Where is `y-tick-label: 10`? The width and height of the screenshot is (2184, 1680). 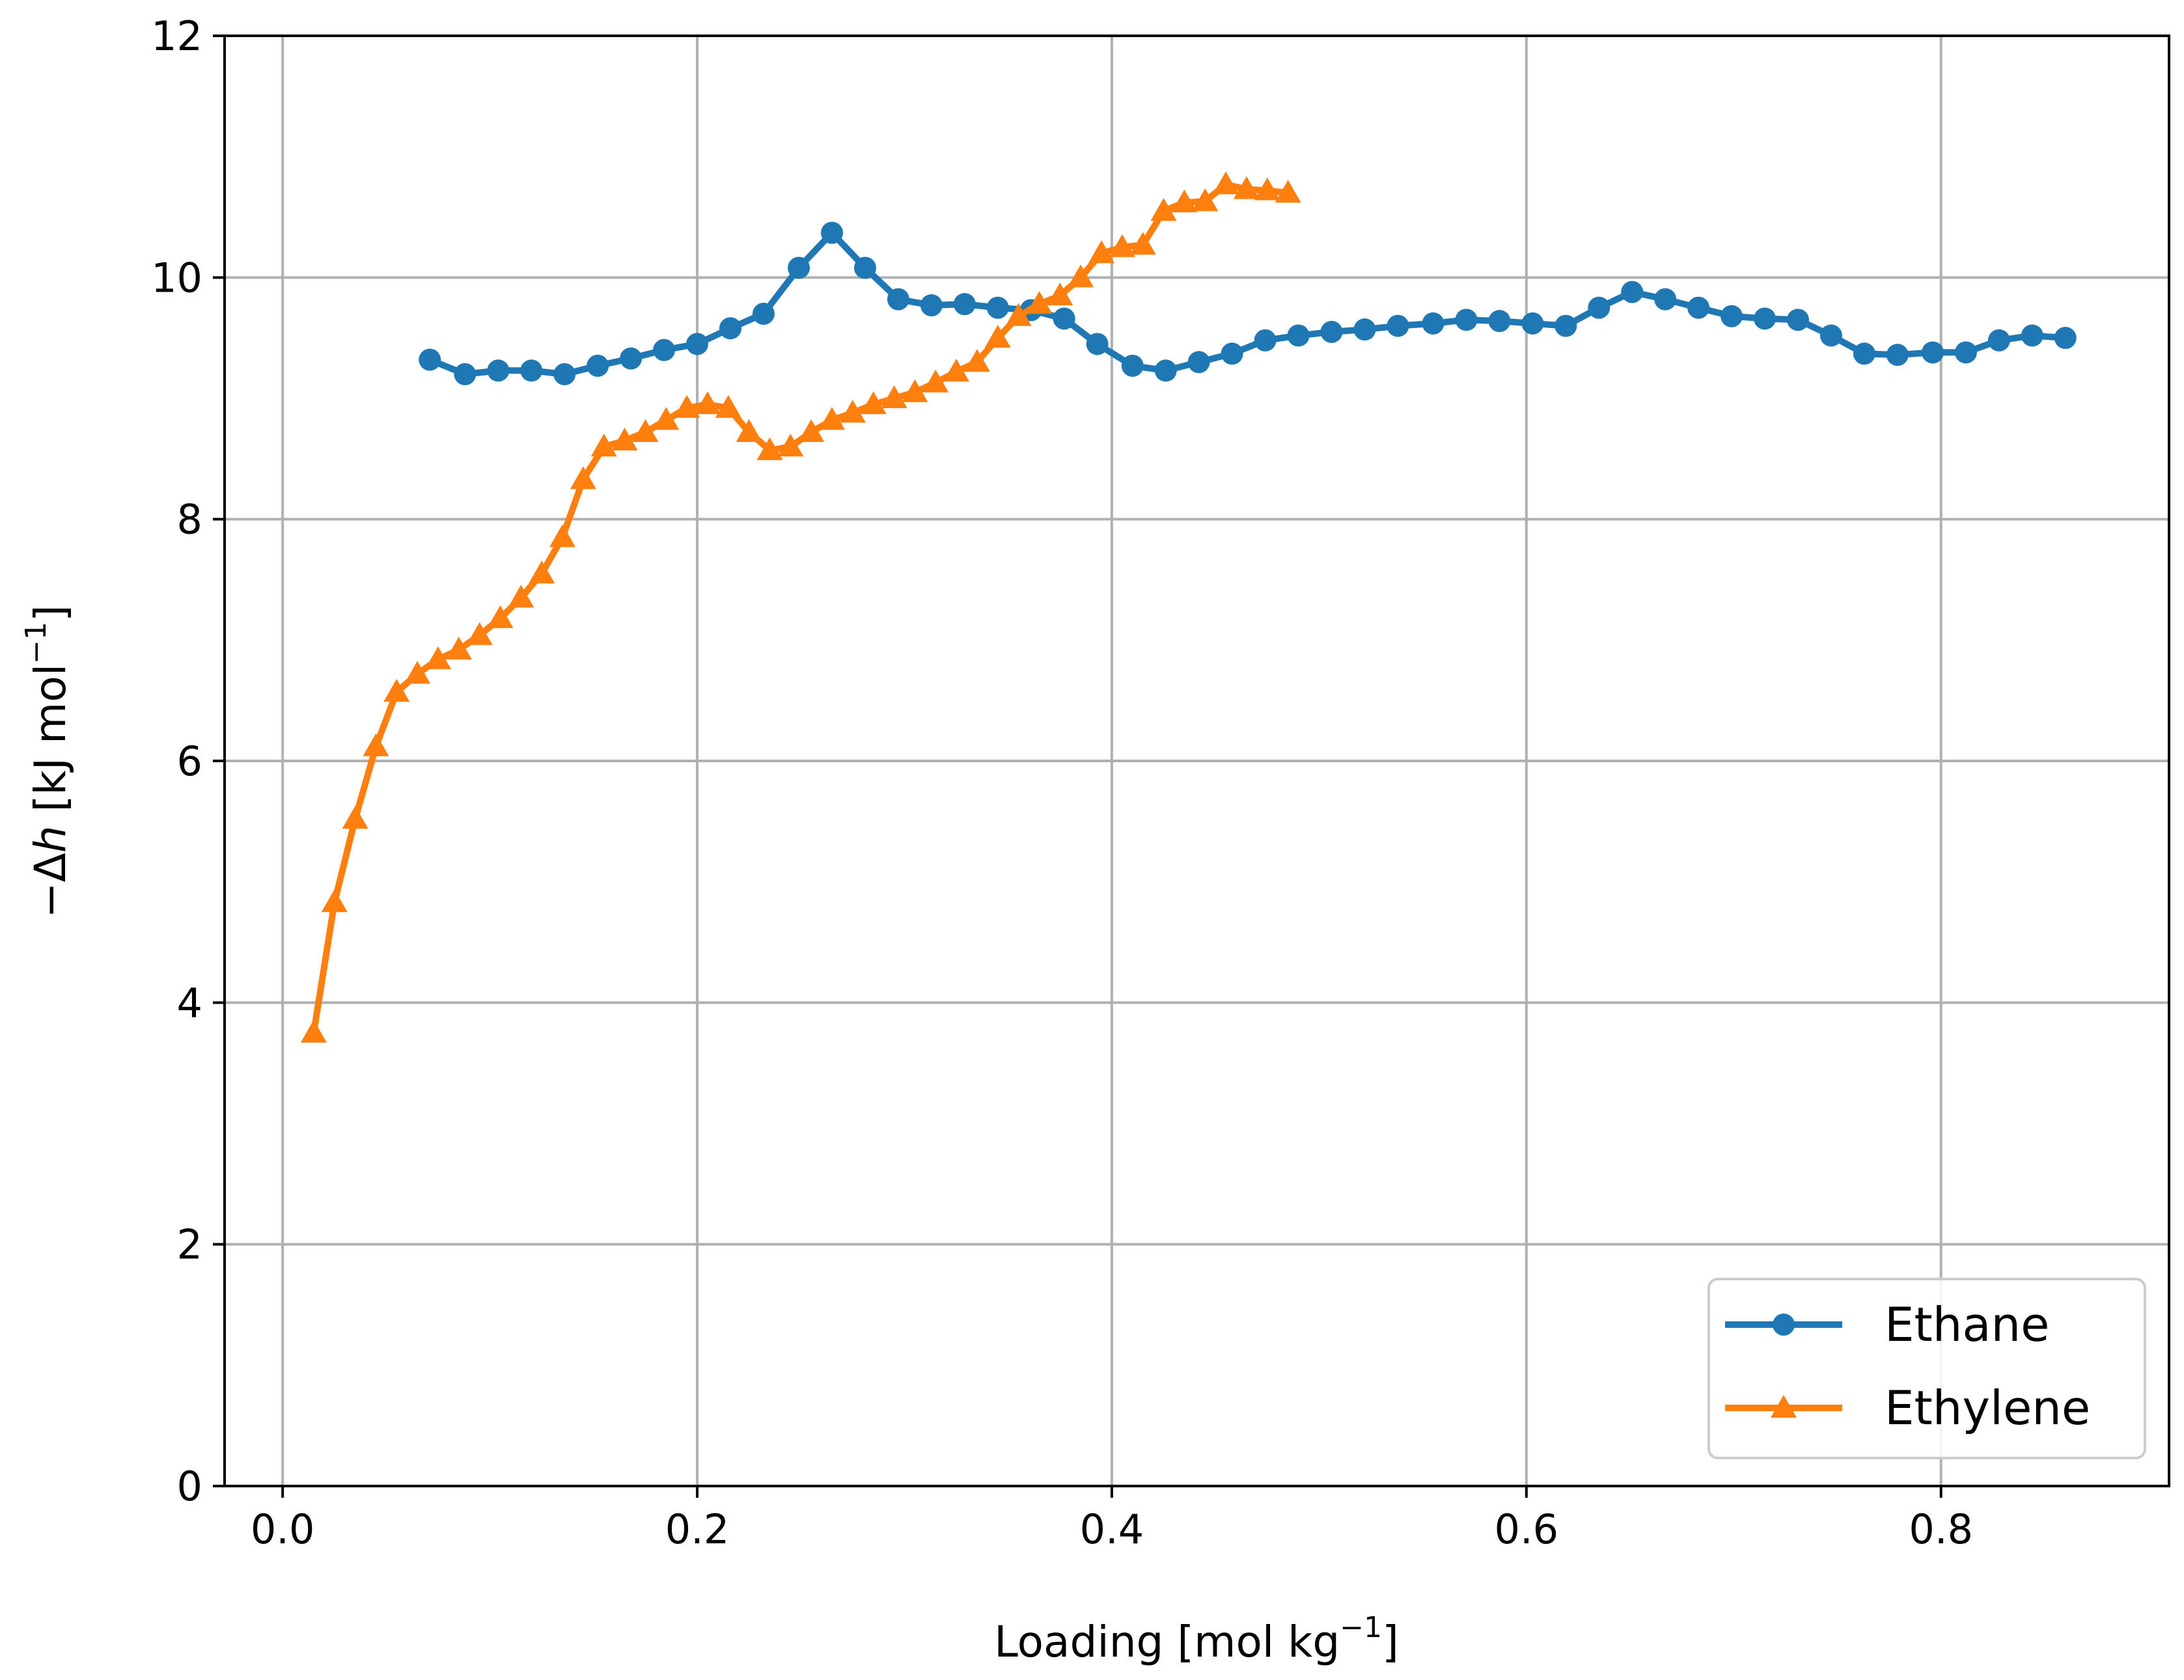 y-tick-label: 10 is located at coordinates (177, 278).